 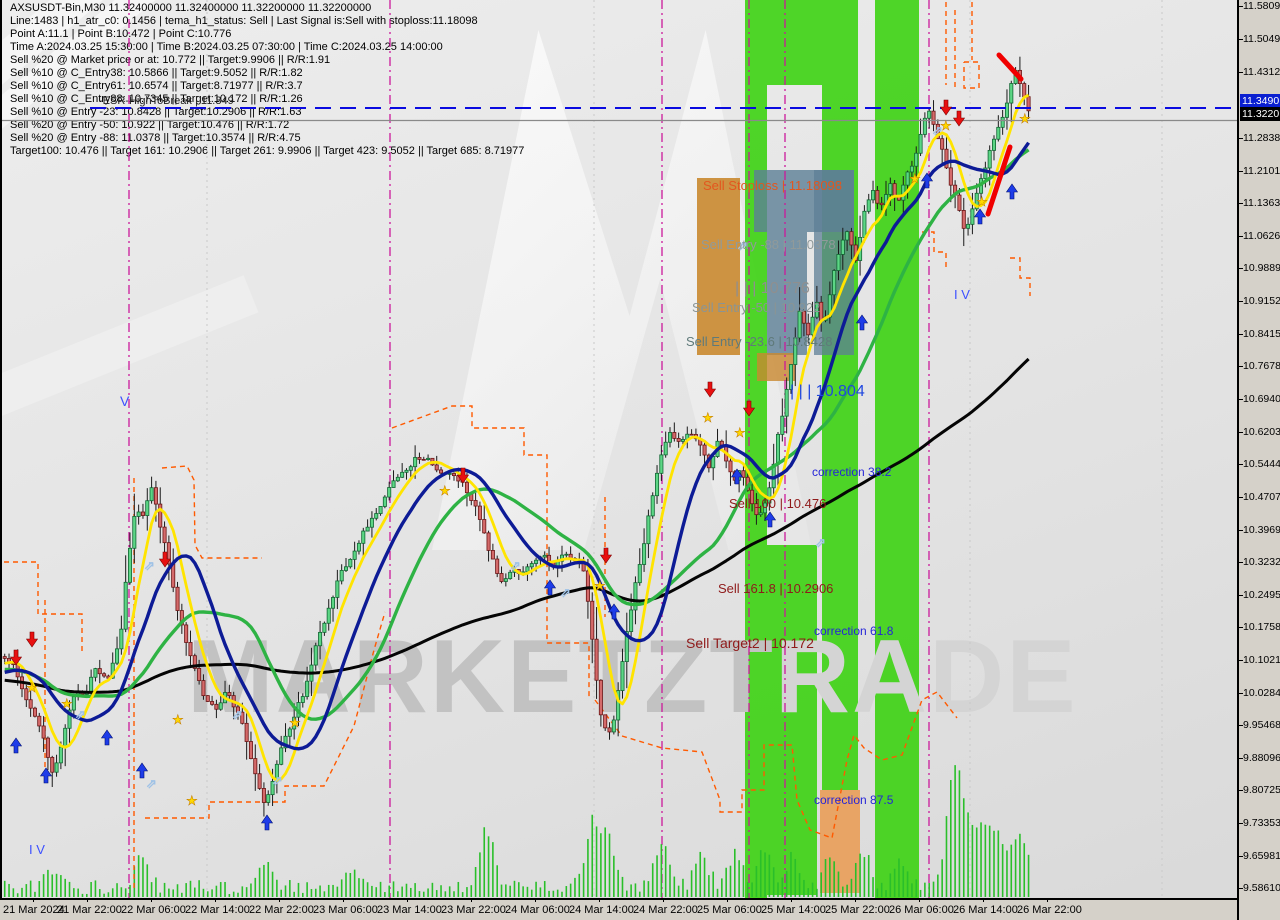 What do you see at coordinates (125, 401) in the screenshot?
I see `wave-v-label: V` at bounding box center [125, 401].